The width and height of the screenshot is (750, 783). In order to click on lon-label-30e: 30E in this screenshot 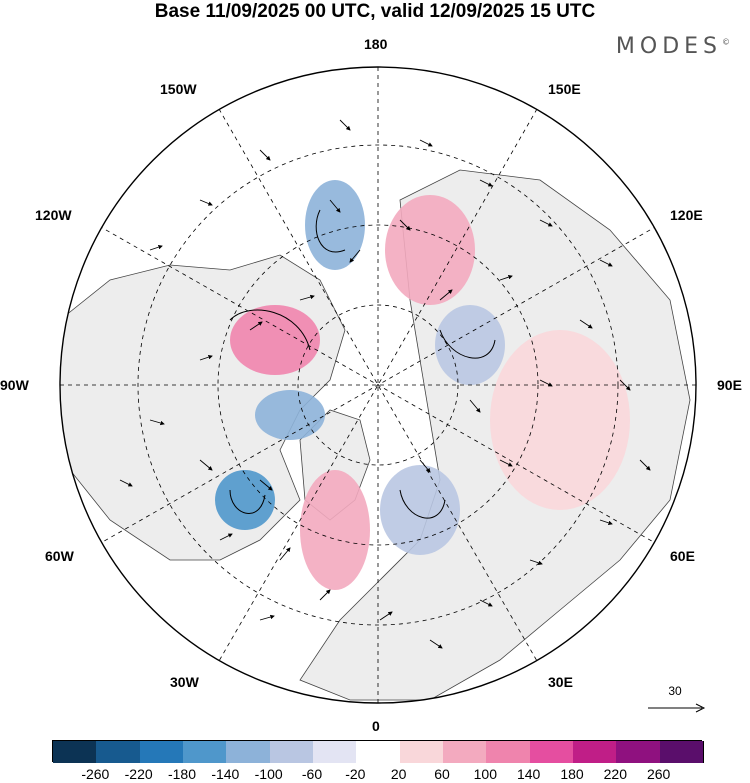, I will do `click(560, 682)`.